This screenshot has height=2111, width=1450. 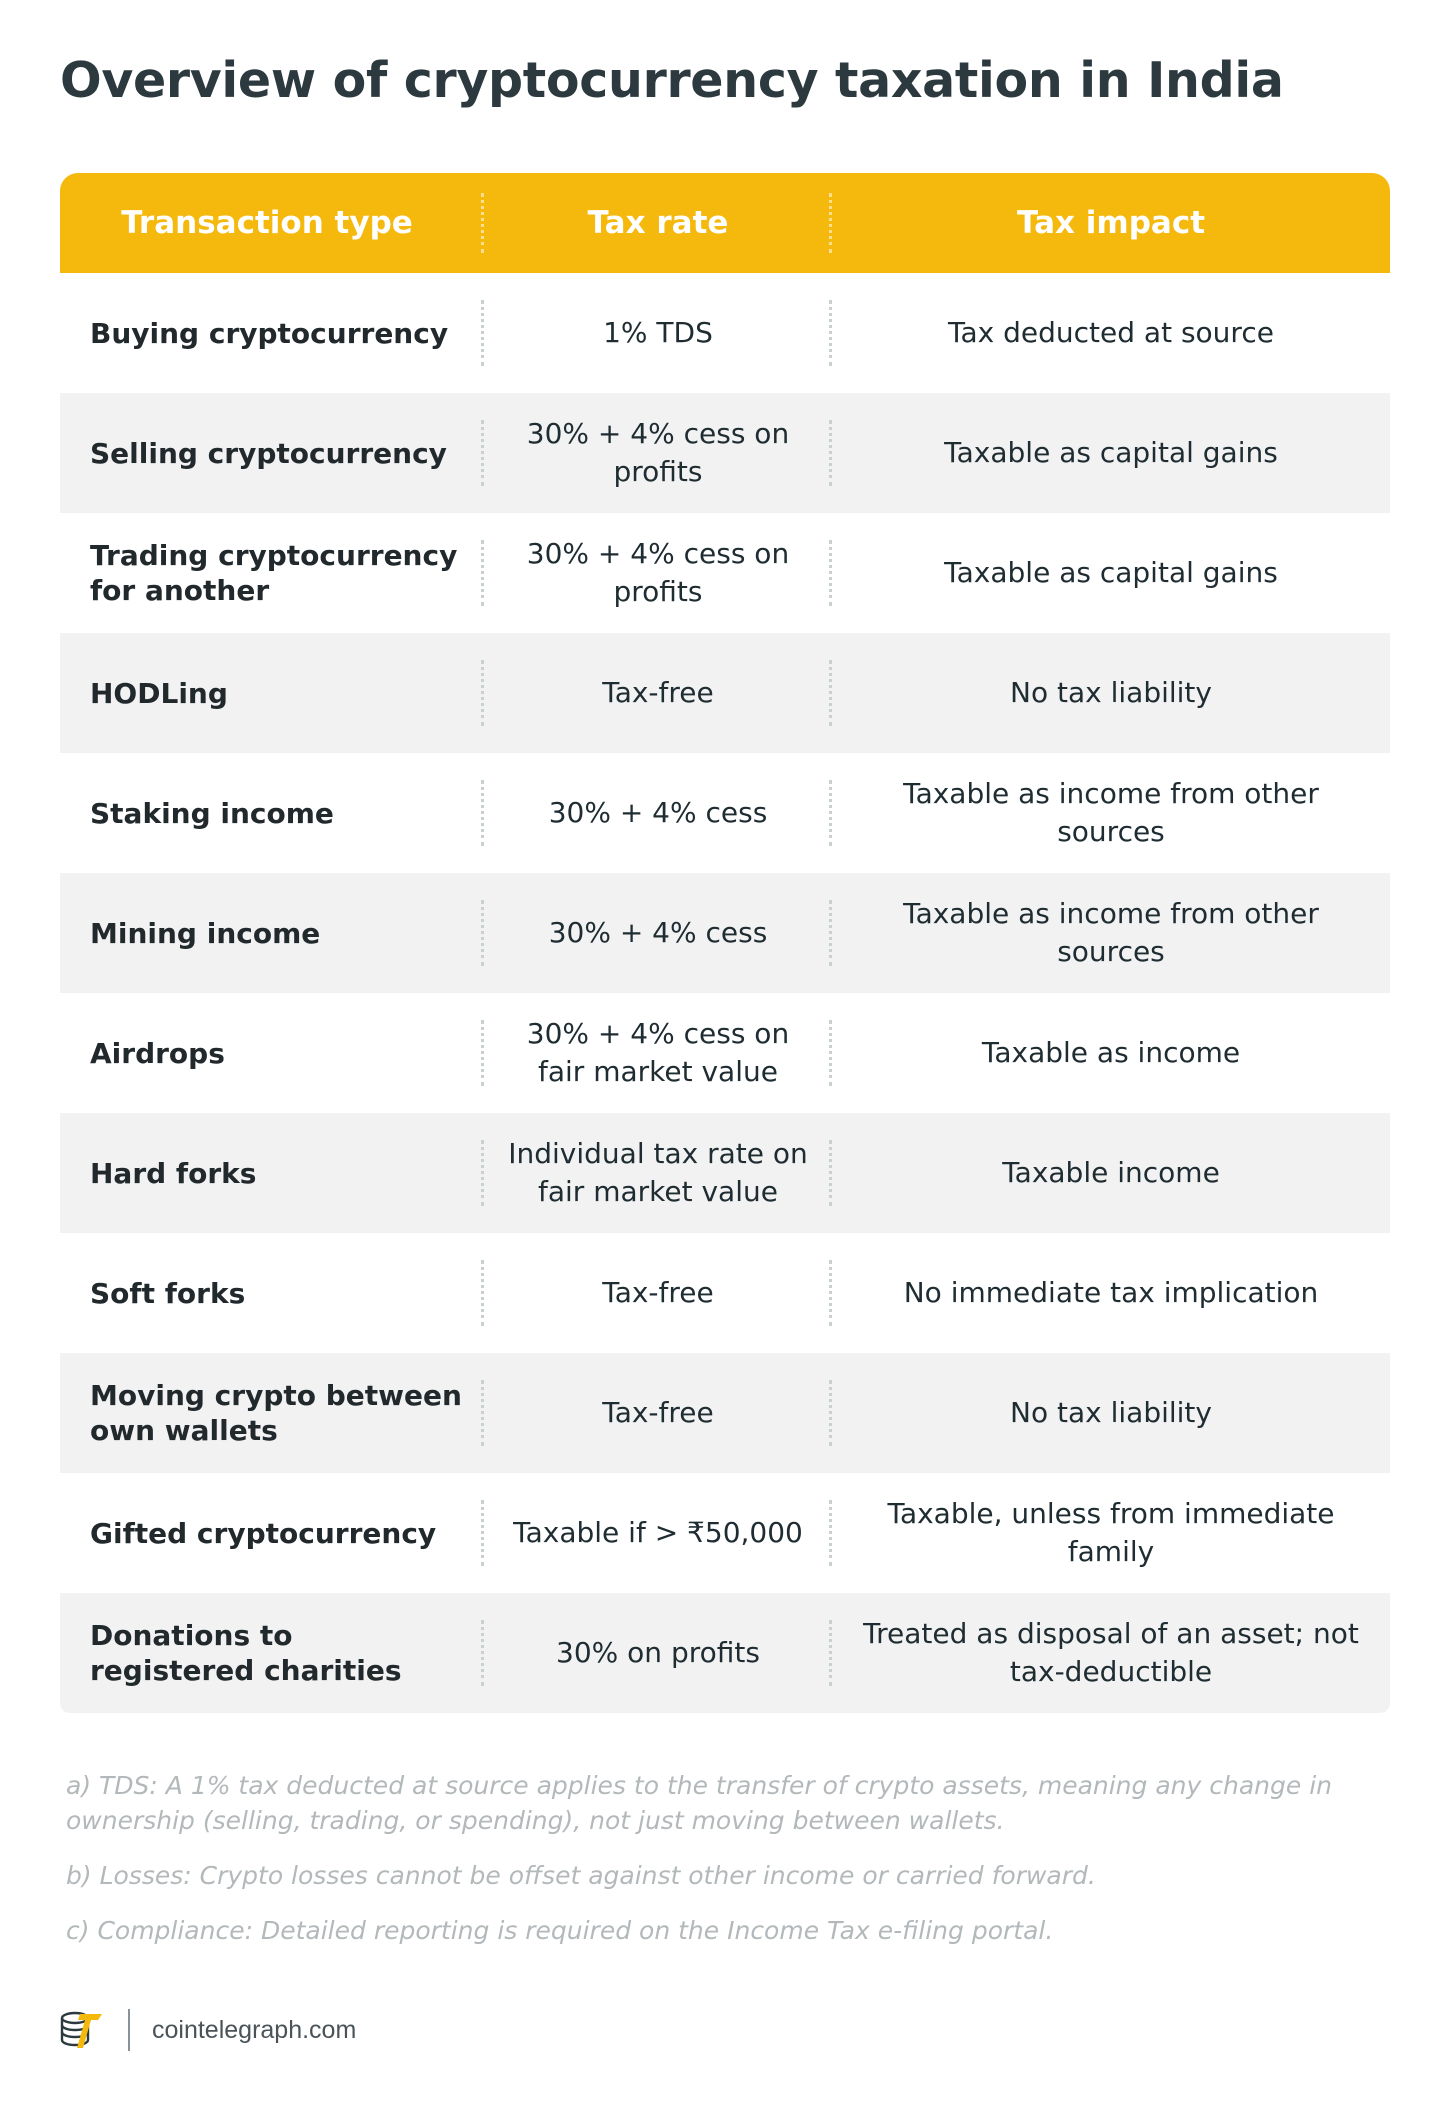 I want to click on cell-tax-rate: 30% + 4% cess on fair market value, so click(x=658, y=1053).